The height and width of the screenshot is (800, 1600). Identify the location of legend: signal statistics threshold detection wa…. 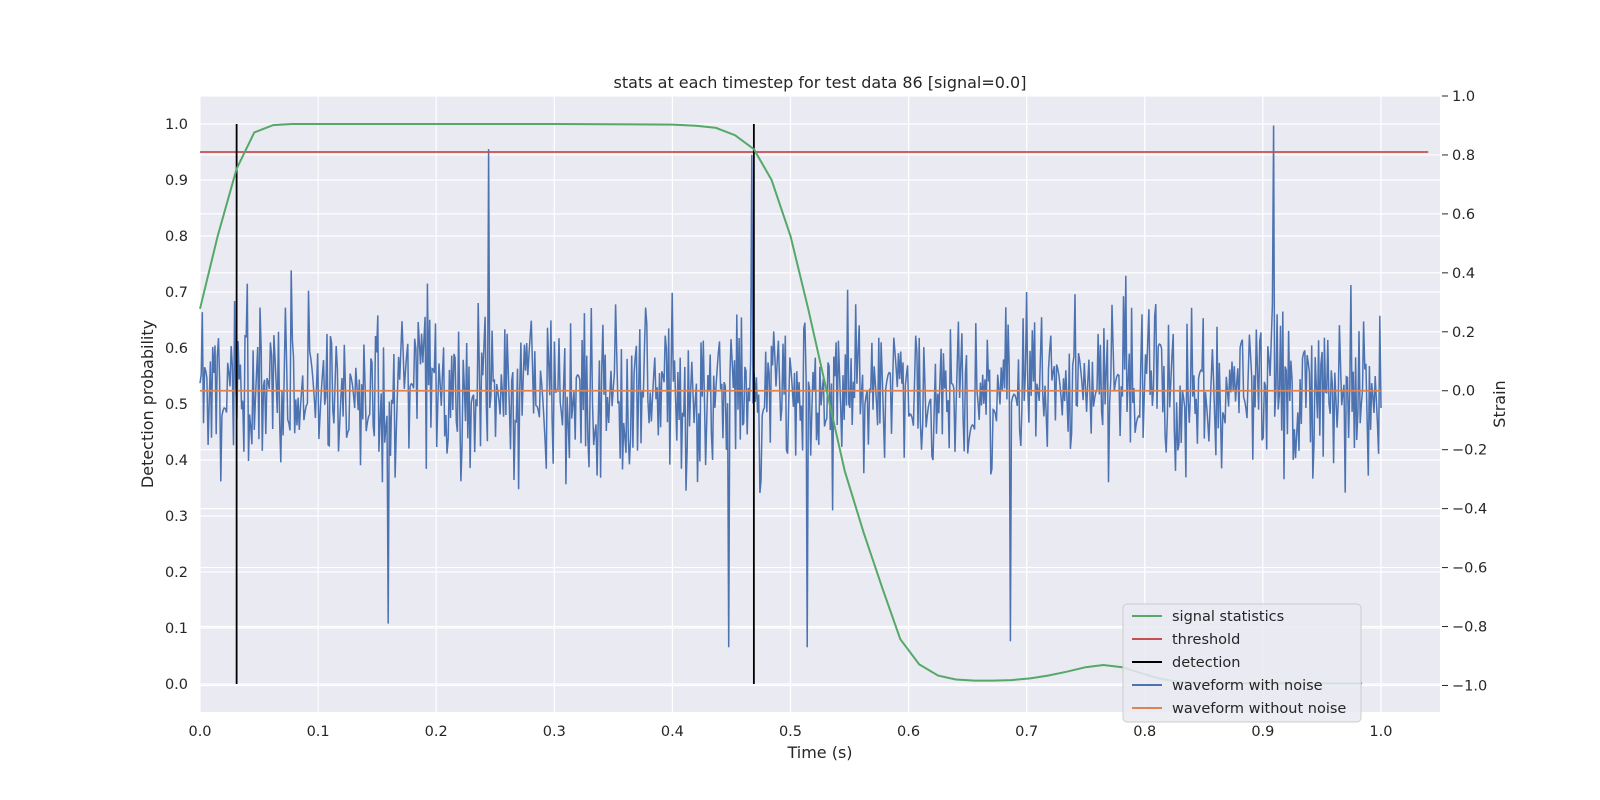
(1242, 663).